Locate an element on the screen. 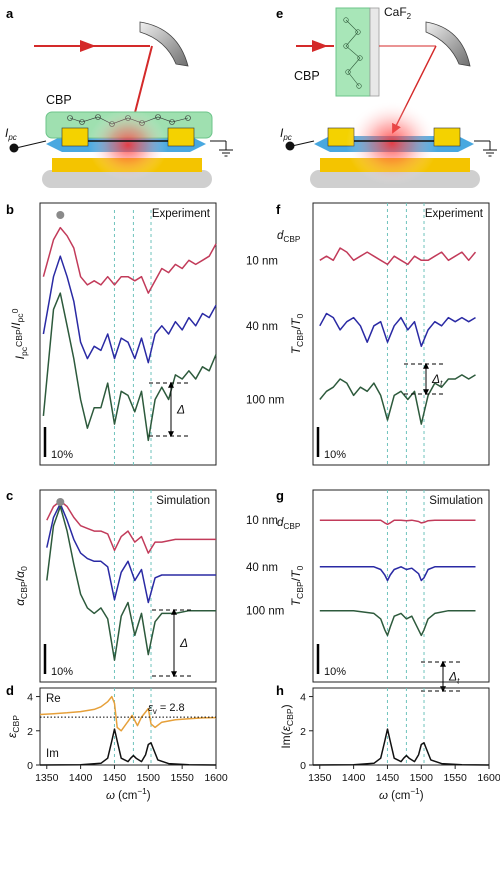 The image size is (500, 881). x-axis-label-d: ω (cm−1) is located at coordinates (128, 794).